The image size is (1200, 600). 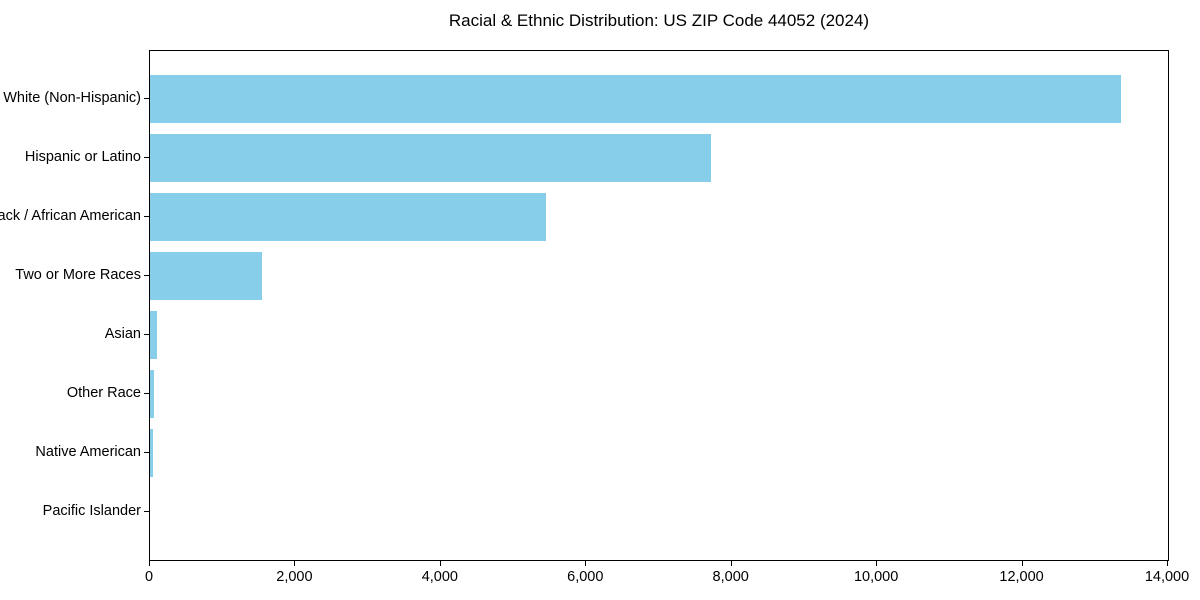 I want to click on x-axis-tick-label: 2,000, so click(x=294, y=577).